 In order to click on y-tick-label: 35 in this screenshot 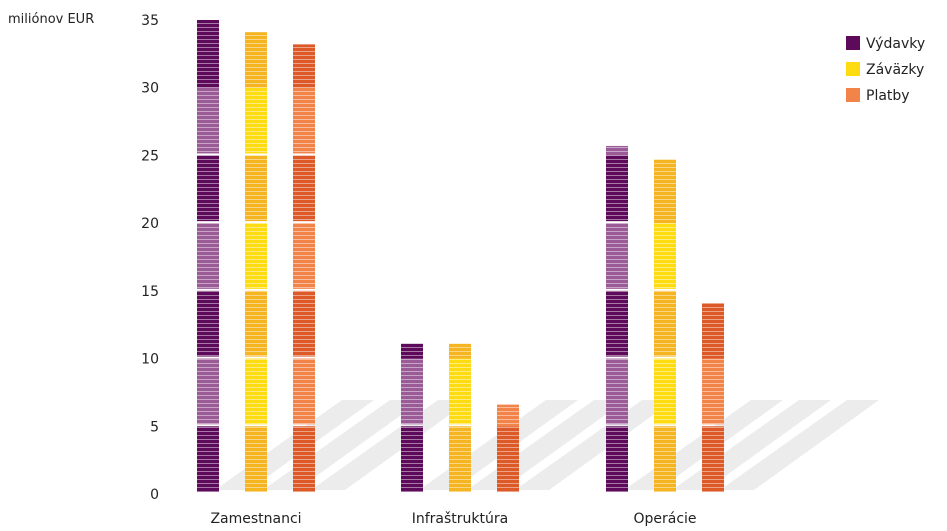, I will do `click(150, 21)`.